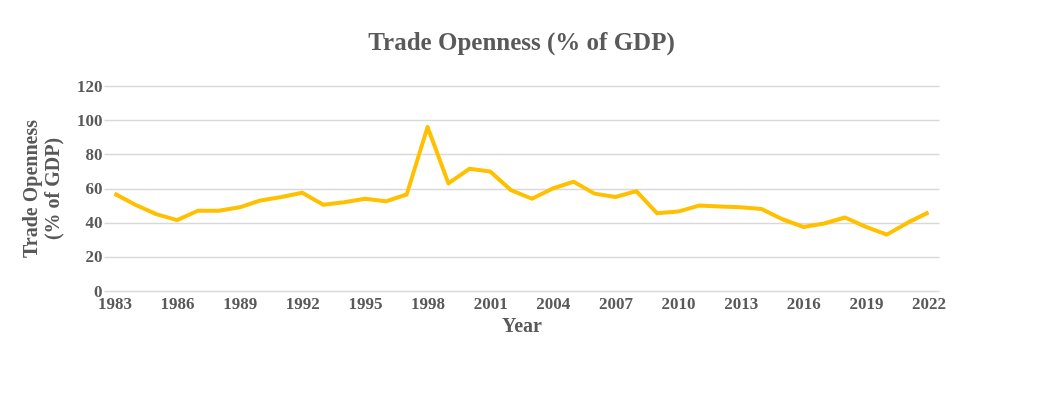 The height and width of the screenshot is (414, 1038). Describe the element at coordinates (929, 303) in the screenshot. I see `x-tick-label: 2022` at that location.